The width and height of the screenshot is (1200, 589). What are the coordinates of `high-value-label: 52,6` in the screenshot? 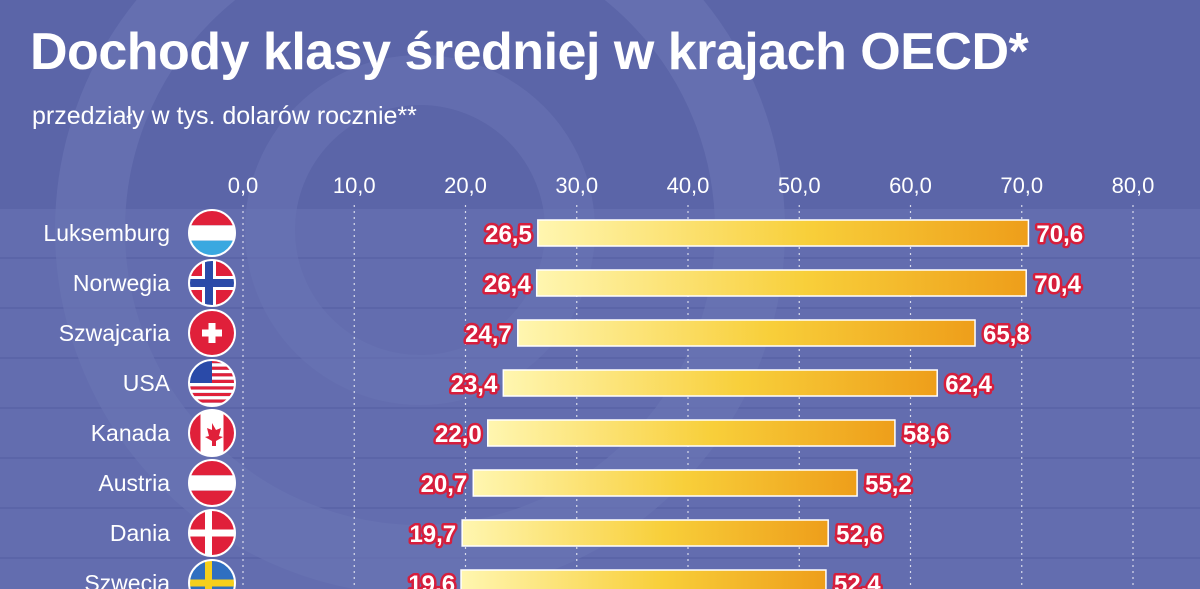 It's located at (859, 534).